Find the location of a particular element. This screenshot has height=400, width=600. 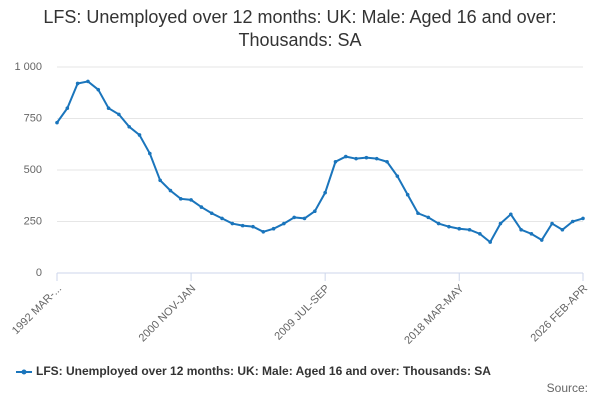

source-label: Source: is located at coordinates (567, 388).